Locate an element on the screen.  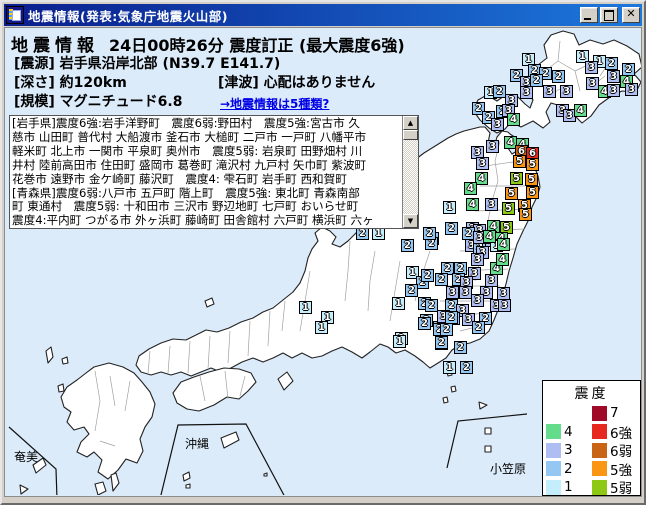
legend-swatch-5強 is located at coordinates (599, 469).